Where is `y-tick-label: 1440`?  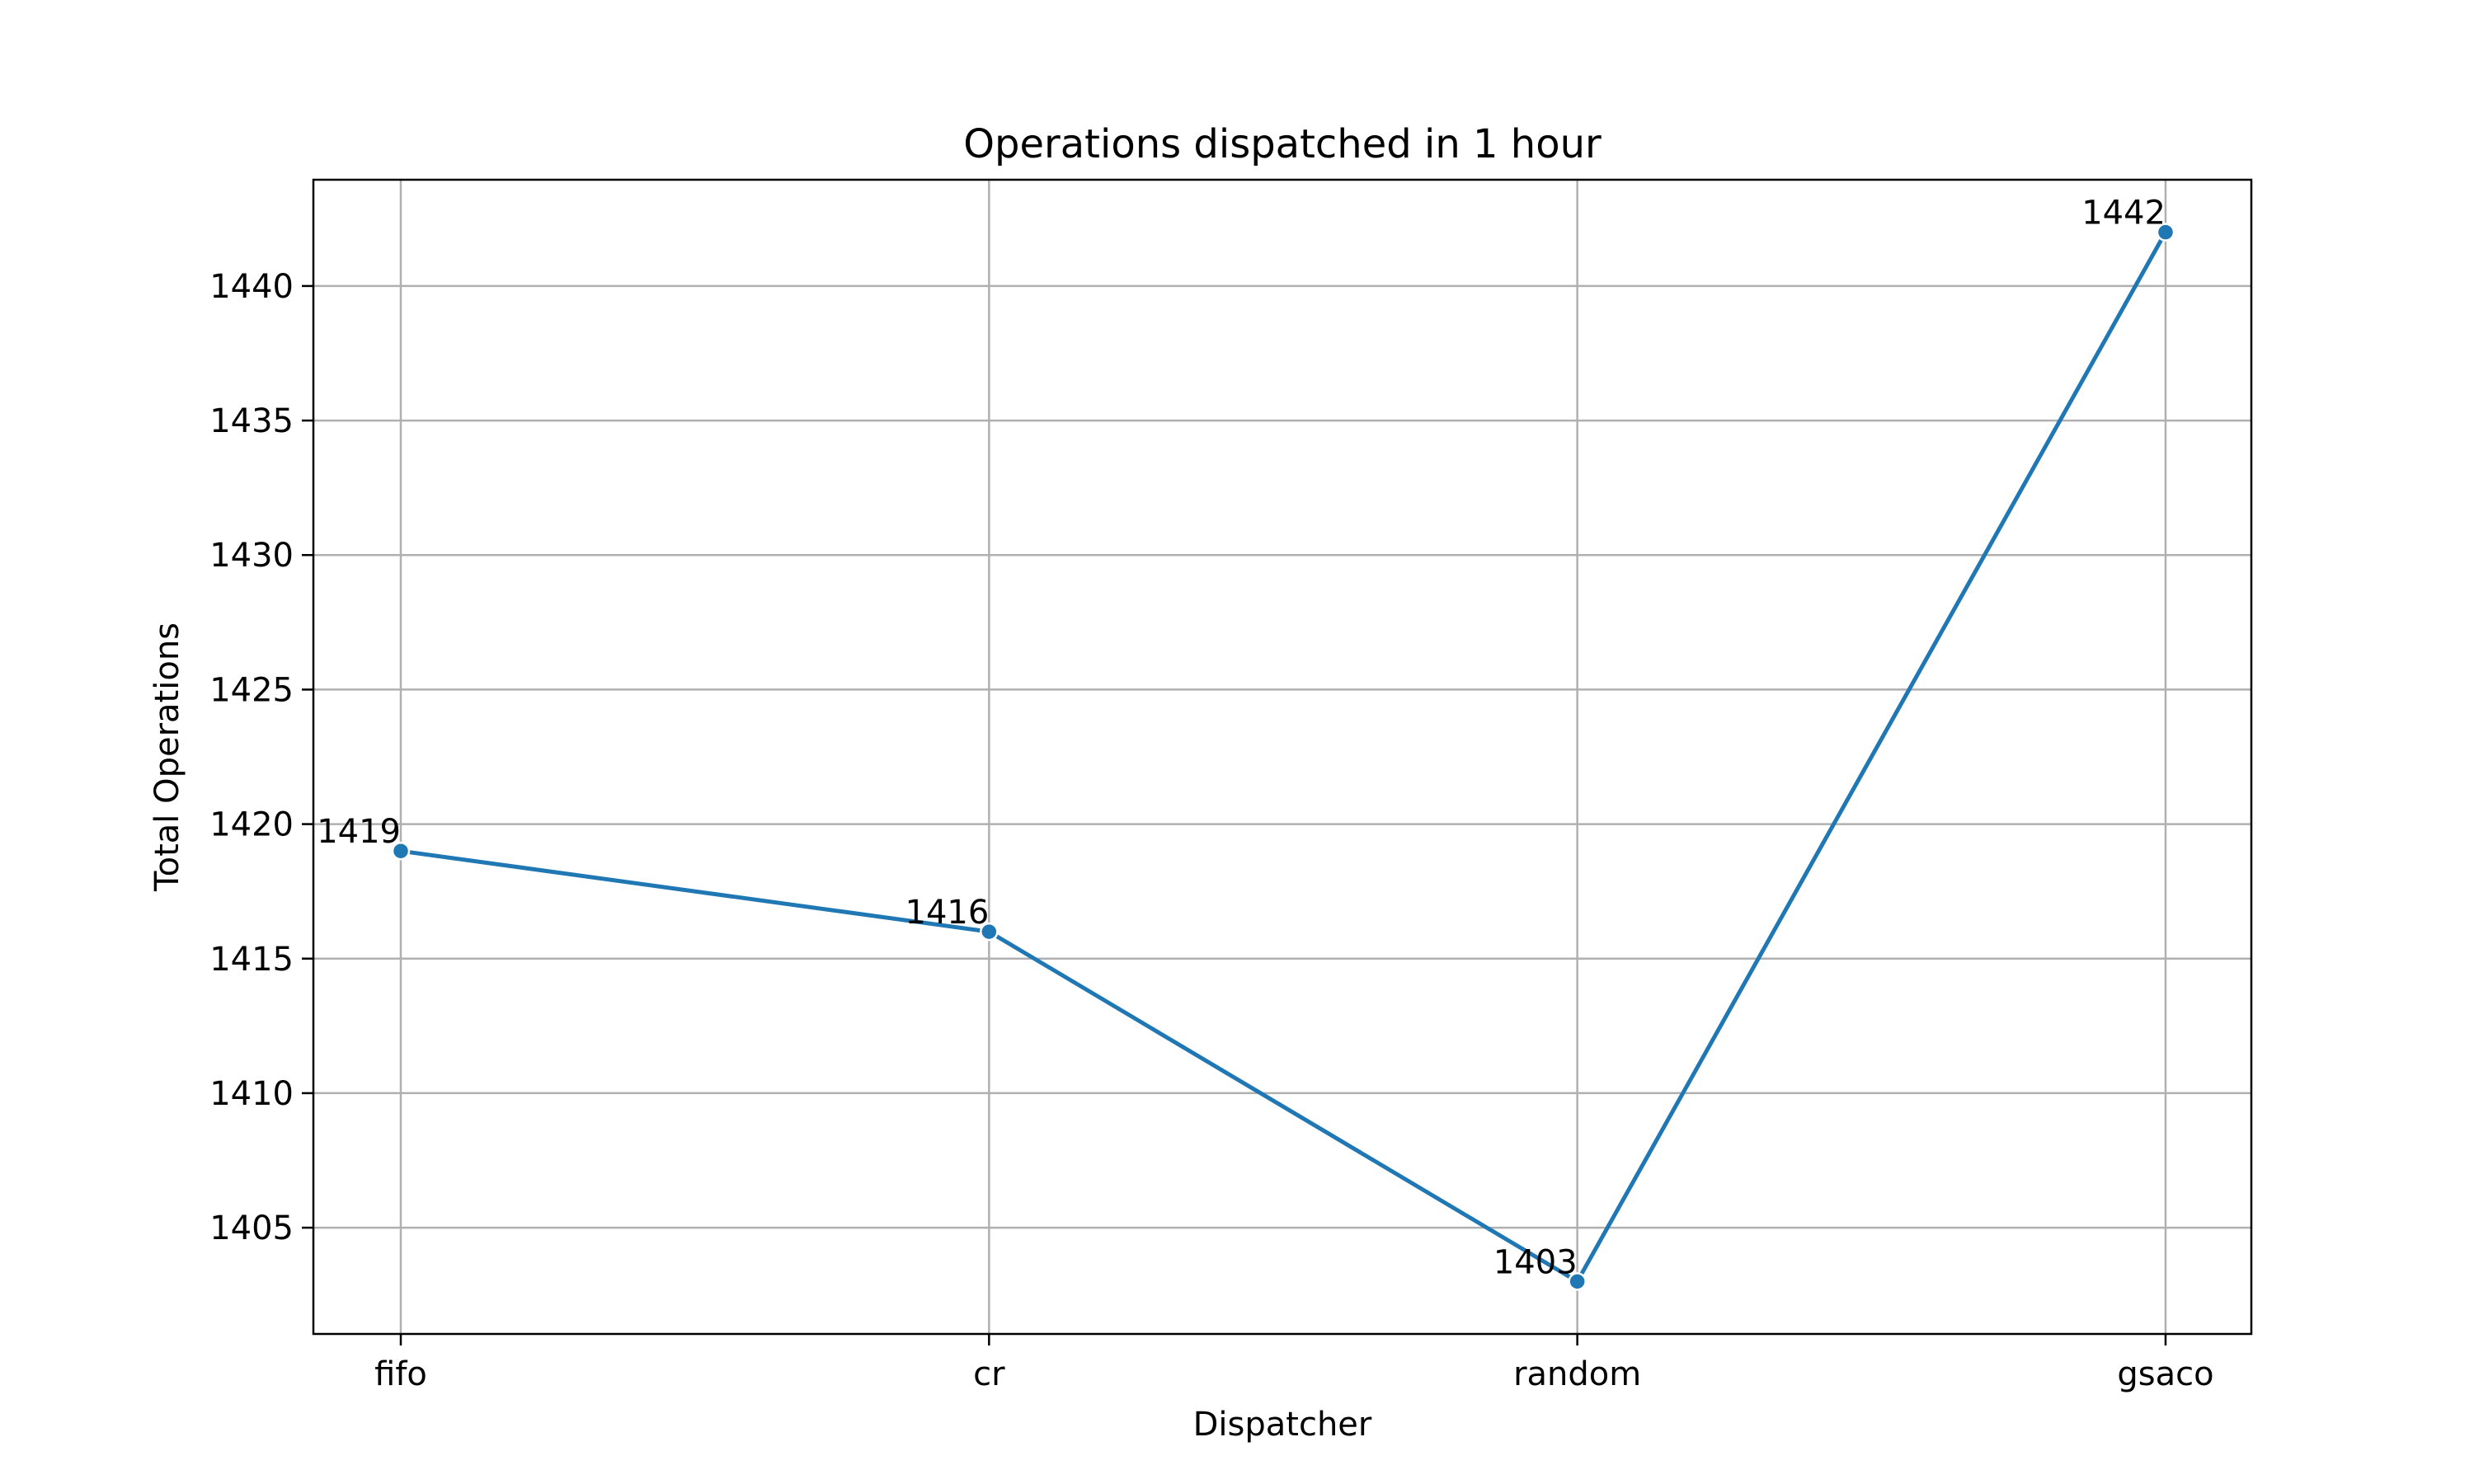
y-tick-label: 1440 is located at coordinates (251, 287).